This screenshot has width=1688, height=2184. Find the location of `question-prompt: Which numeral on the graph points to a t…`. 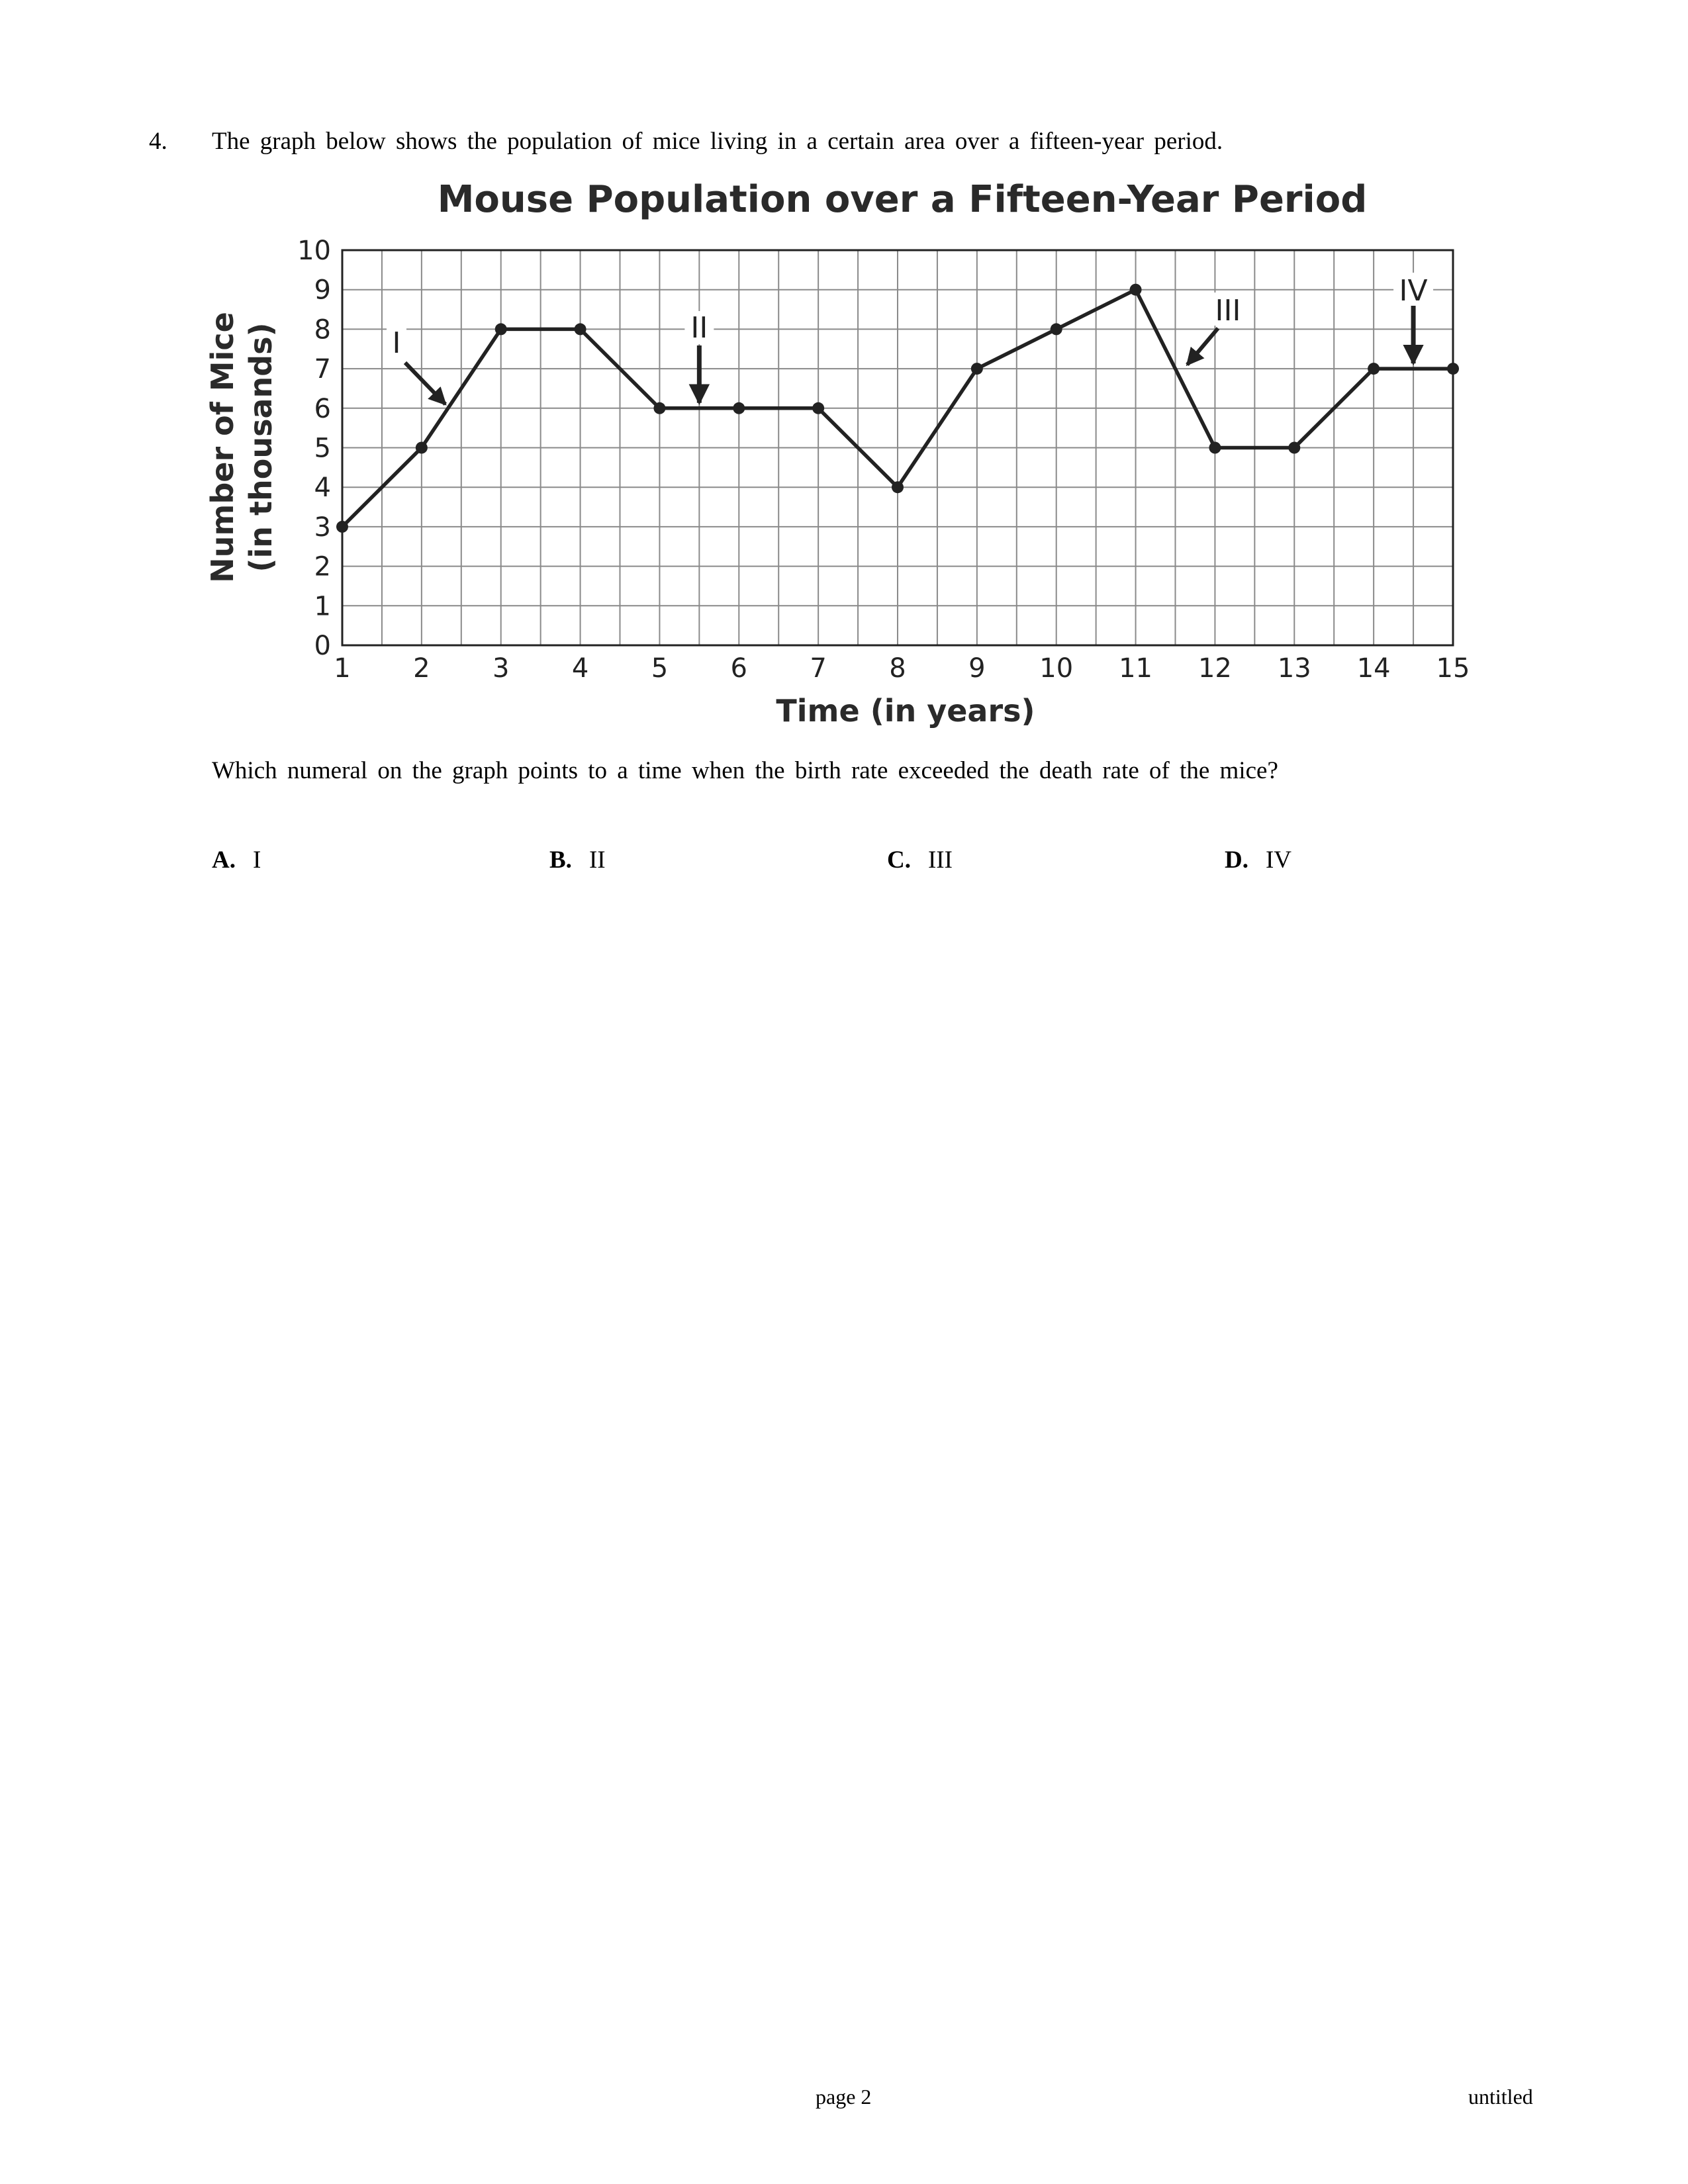

question-prompt: Which numeral on the graph points to a t… is located at coordinates (745, 771).